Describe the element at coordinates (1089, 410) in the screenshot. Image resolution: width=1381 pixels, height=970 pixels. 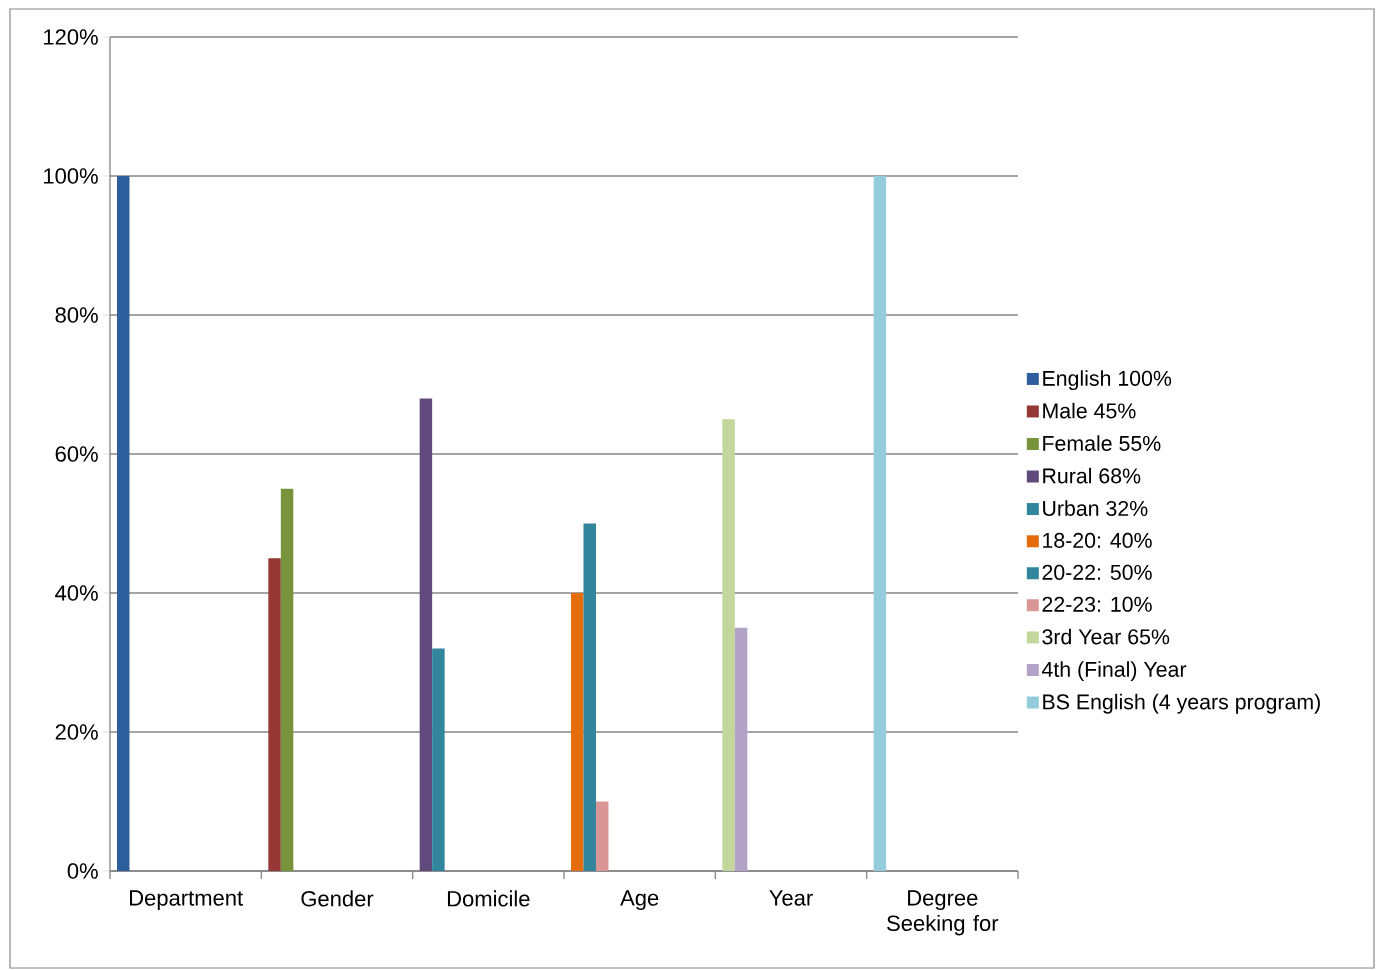
I see `legend-label: Male 45%` at that location.